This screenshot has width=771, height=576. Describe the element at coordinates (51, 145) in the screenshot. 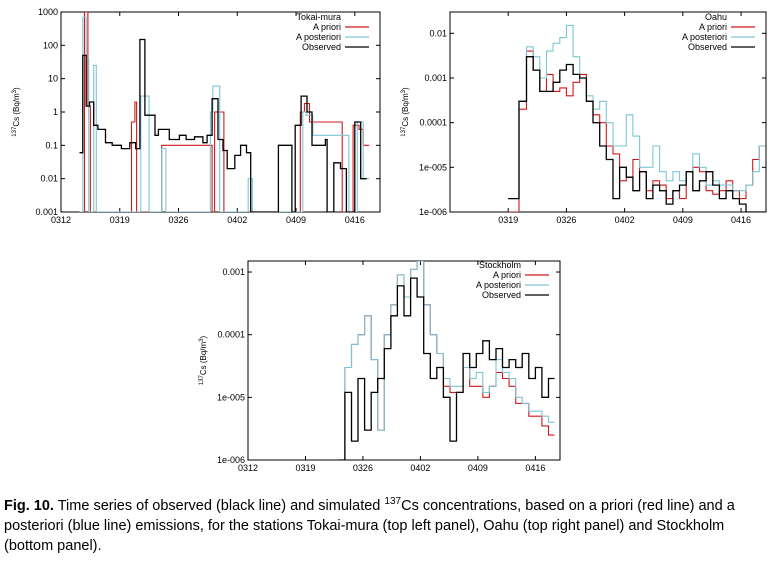

I see `y-tick-label: 0.1` at that location.